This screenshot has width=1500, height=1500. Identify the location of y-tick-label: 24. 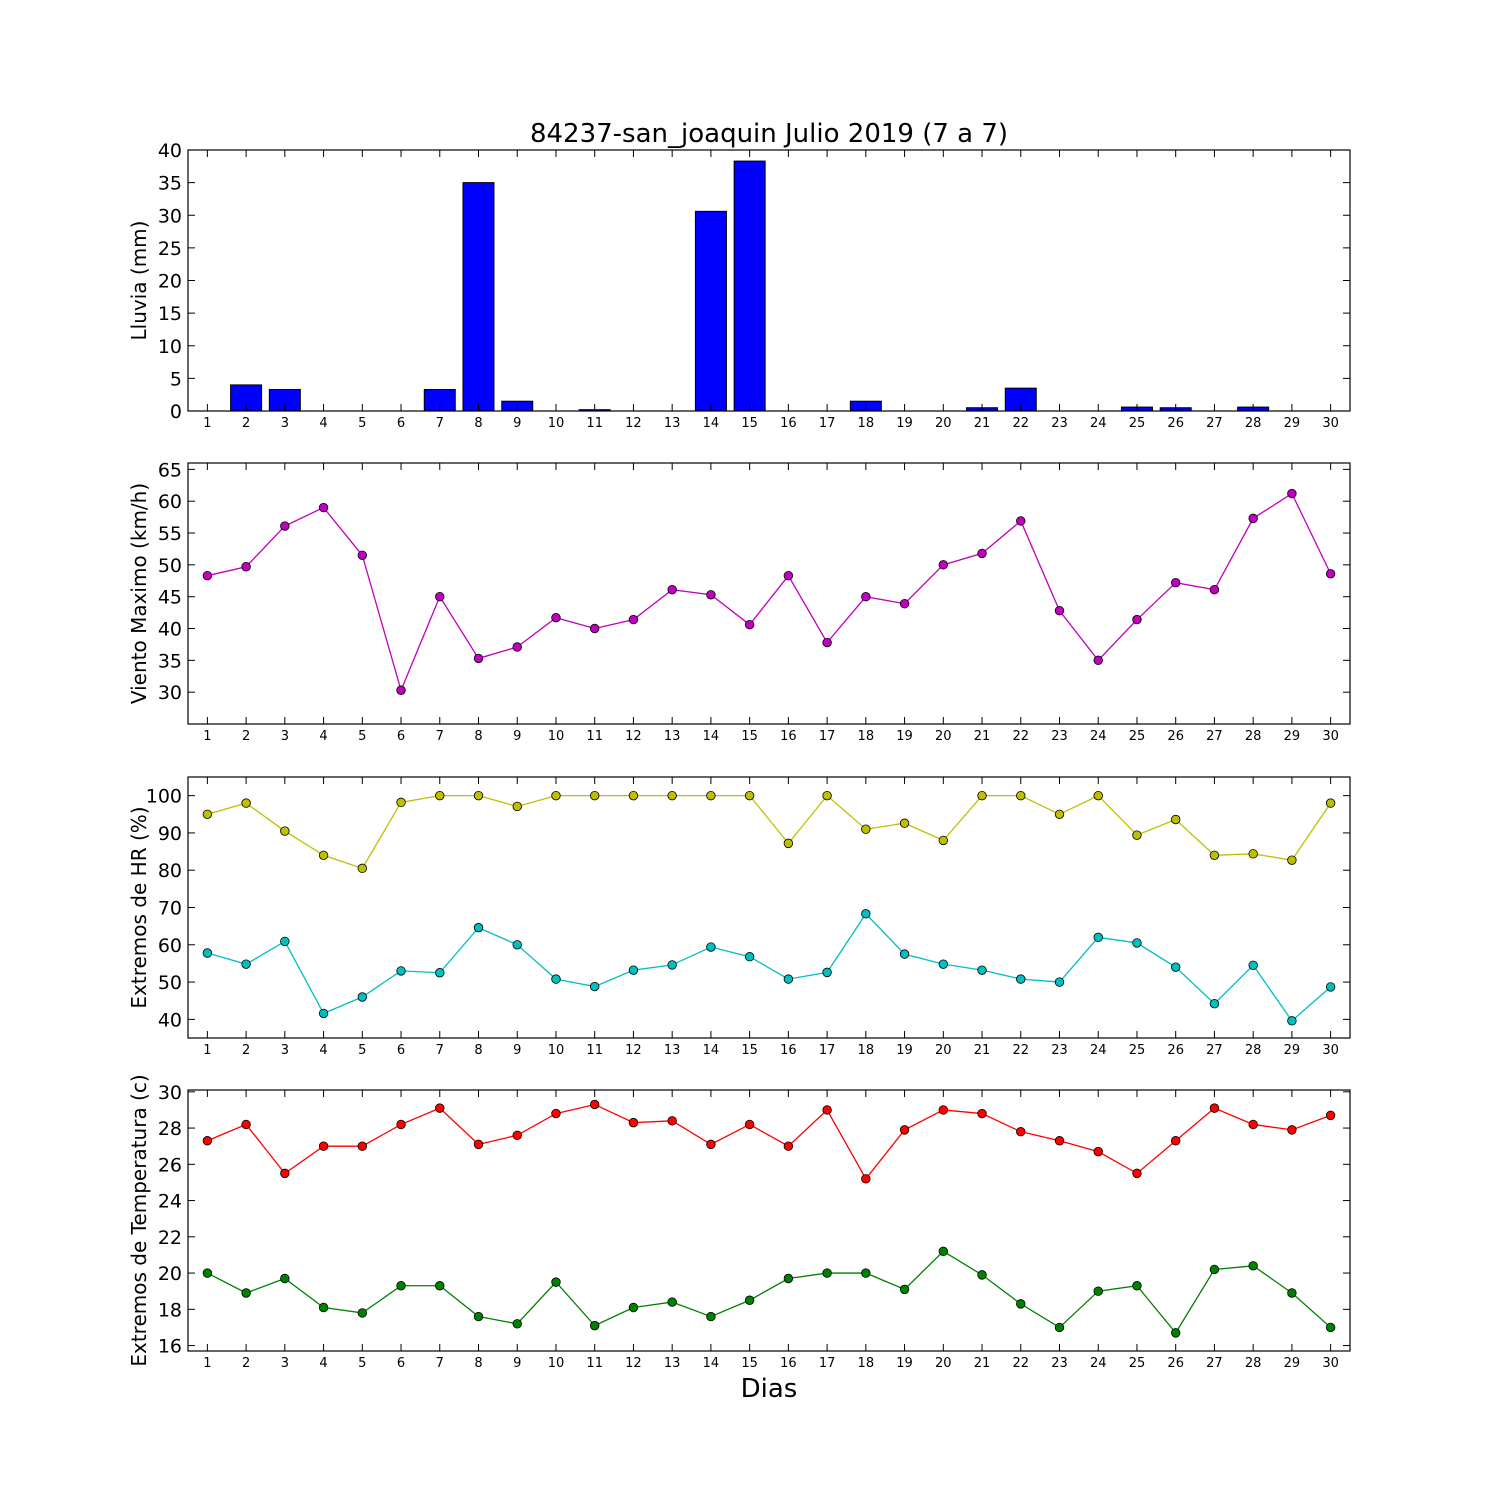
(170, 1202).